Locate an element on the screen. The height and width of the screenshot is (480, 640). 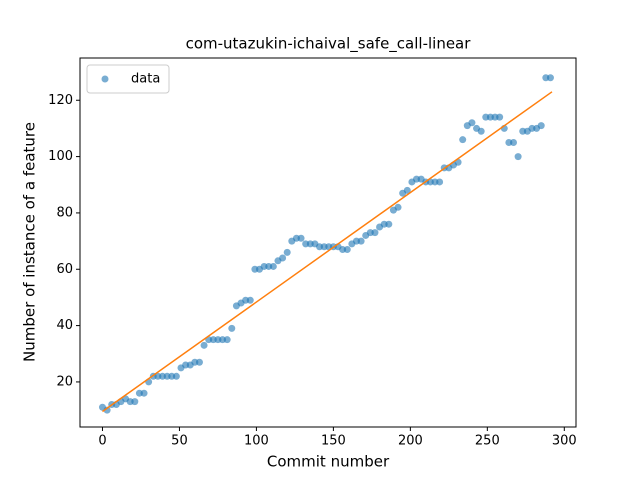
x-tick-label: 200 is located at coordinates (410, 441).